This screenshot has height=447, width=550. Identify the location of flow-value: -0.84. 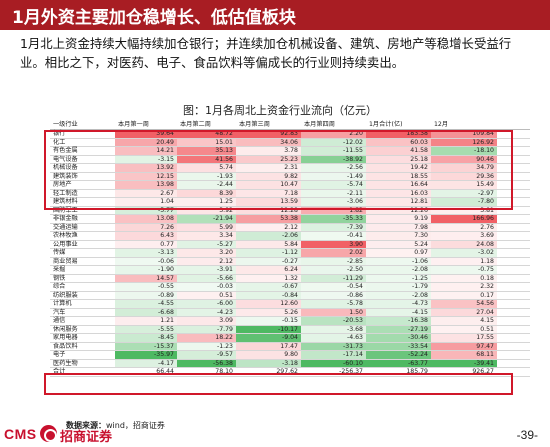
(268, 295).